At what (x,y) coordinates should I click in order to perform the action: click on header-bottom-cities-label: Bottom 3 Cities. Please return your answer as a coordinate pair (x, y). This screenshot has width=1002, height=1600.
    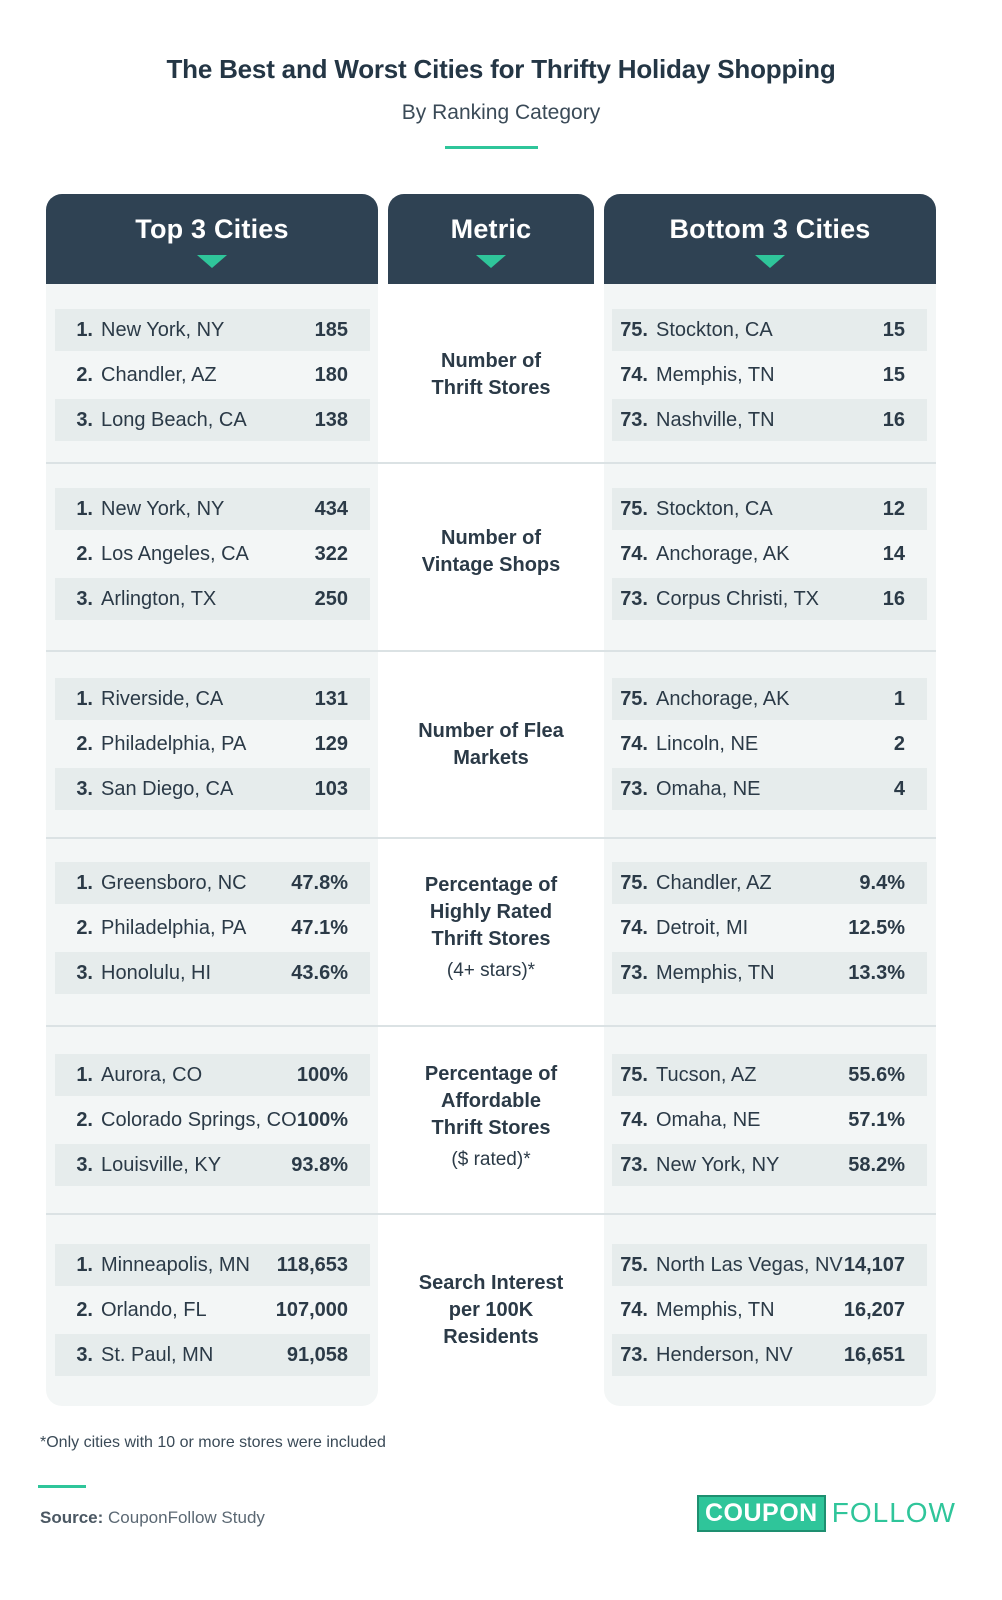
    Looking at the image, I should click on (770, 229).